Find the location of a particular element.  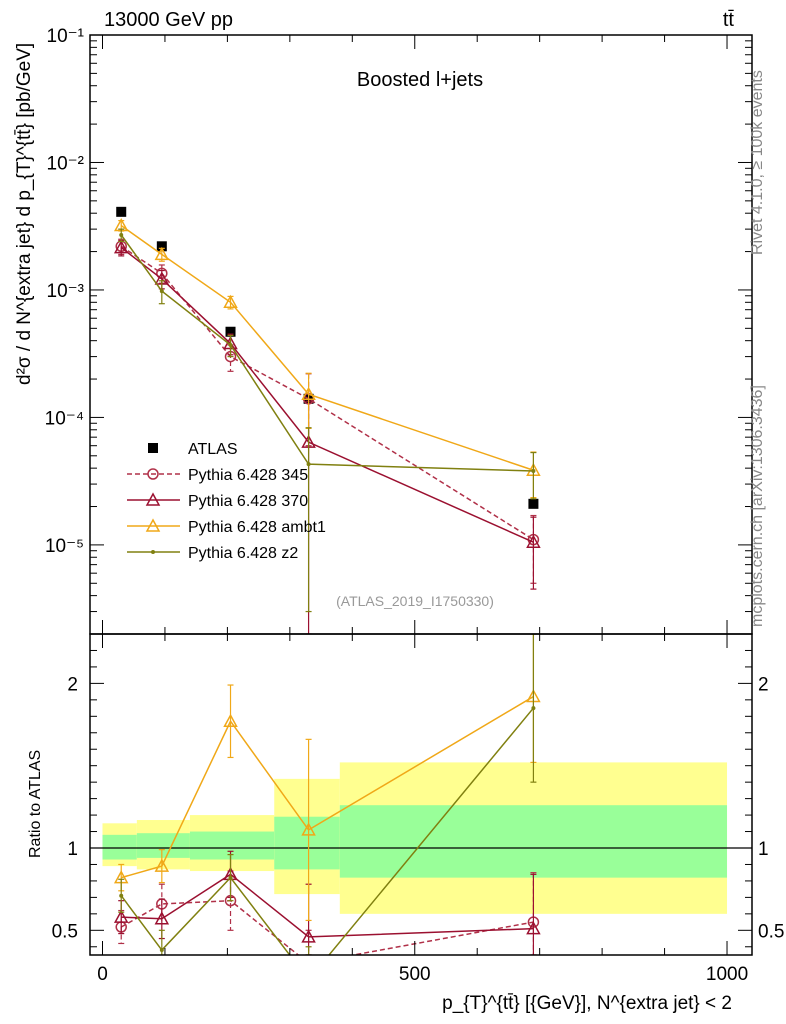

legend-label-1: Pythia 6.428 345 is located at coordinates (248, 475).